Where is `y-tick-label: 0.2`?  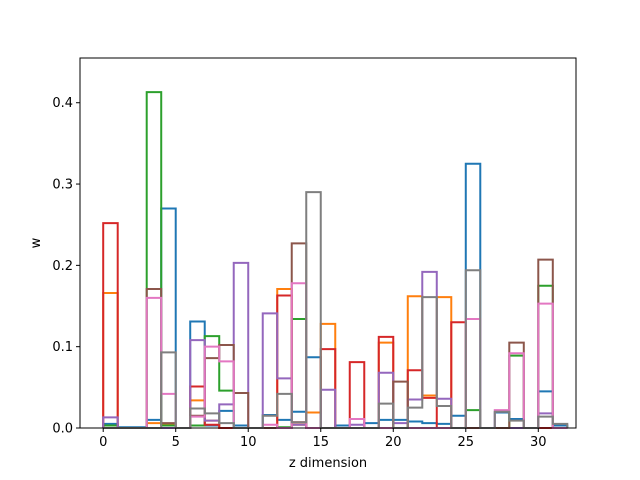 y-tick-label: 0.2 is located at coordinates (62, 266).